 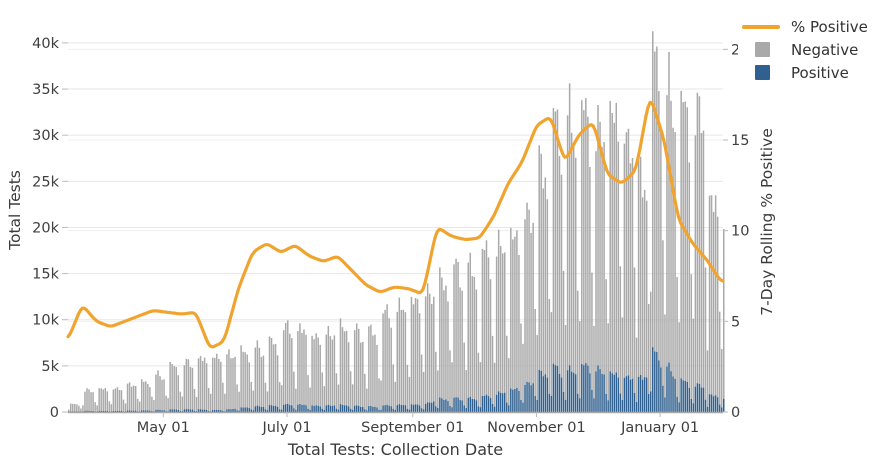 I want to click on x-axis-title: Total Tests: Collection Date, so click(x=395, y=449).